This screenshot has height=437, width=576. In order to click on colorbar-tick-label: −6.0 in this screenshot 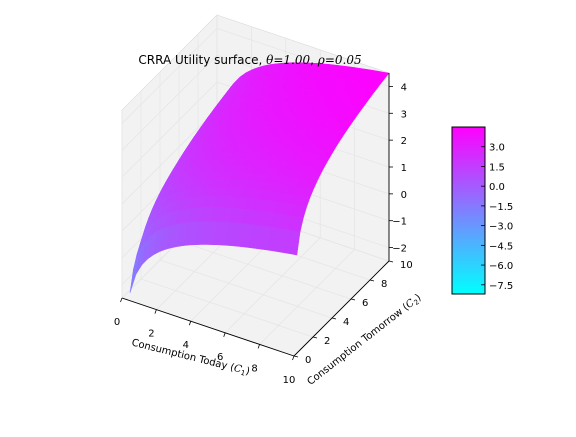, I will do `click(501, 266)`.